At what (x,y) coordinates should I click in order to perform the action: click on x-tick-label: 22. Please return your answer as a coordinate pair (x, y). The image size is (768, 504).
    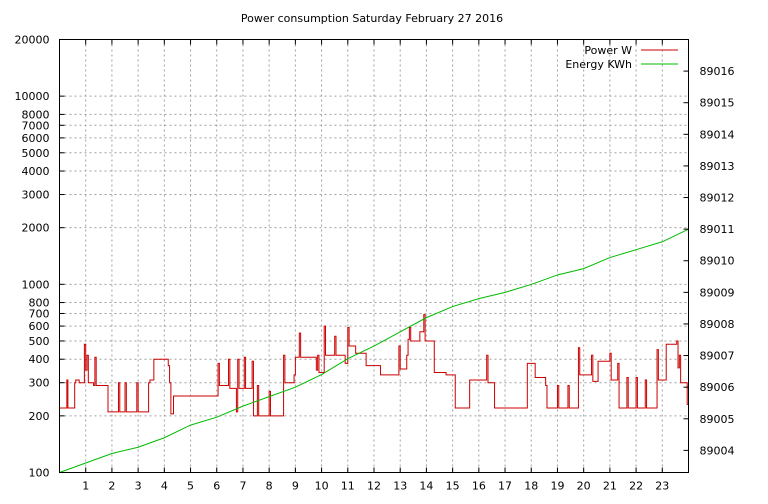
    Looking at the image, I should click on (636, 486).